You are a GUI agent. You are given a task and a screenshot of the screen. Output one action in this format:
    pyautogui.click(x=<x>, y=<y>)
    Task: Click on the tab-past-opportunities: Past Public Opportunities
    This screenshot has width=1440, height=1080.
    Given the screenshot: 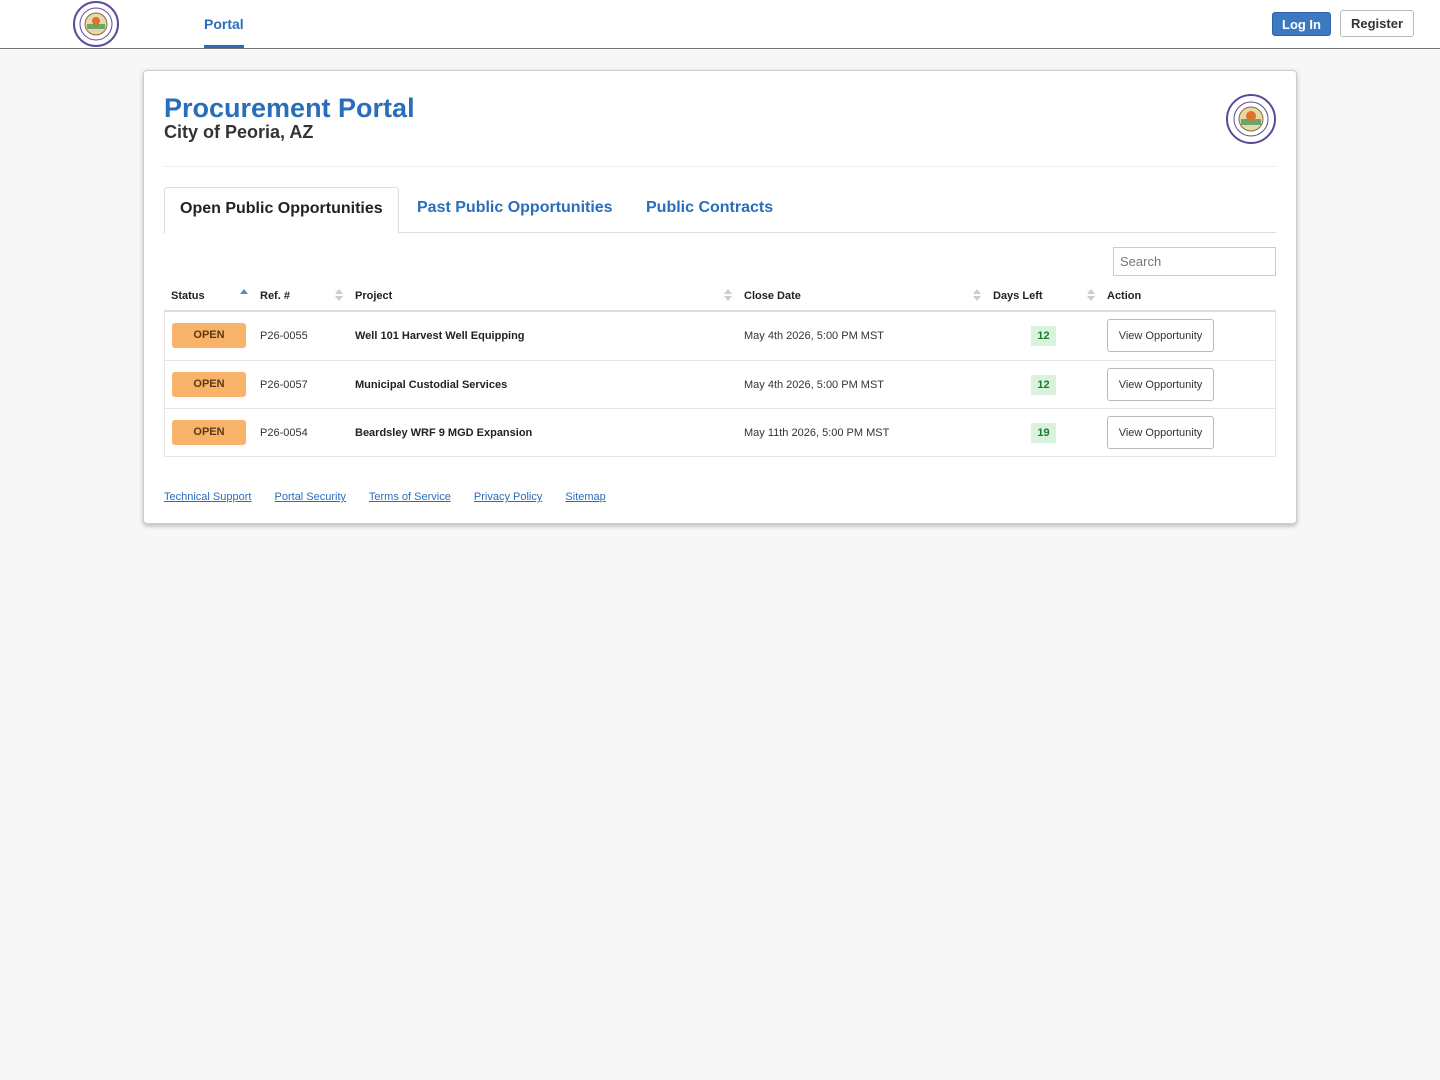 What is the action you would take?
    pyautogui.click(x=515, y=207)
    